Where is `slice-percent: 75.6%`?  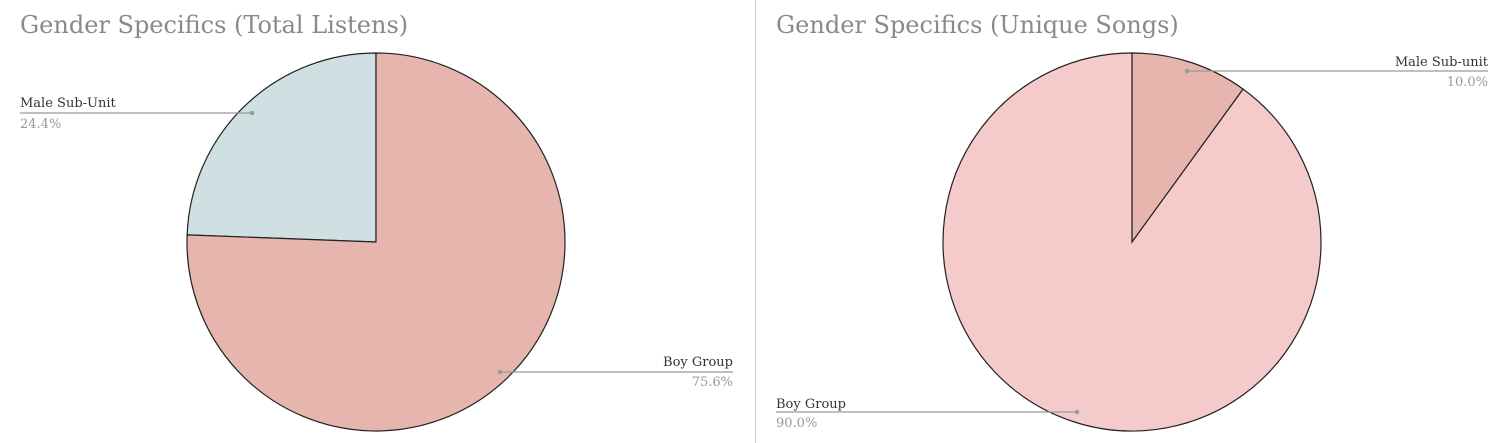 slice-percent: 75.6% is located at coordinates (712, 382).